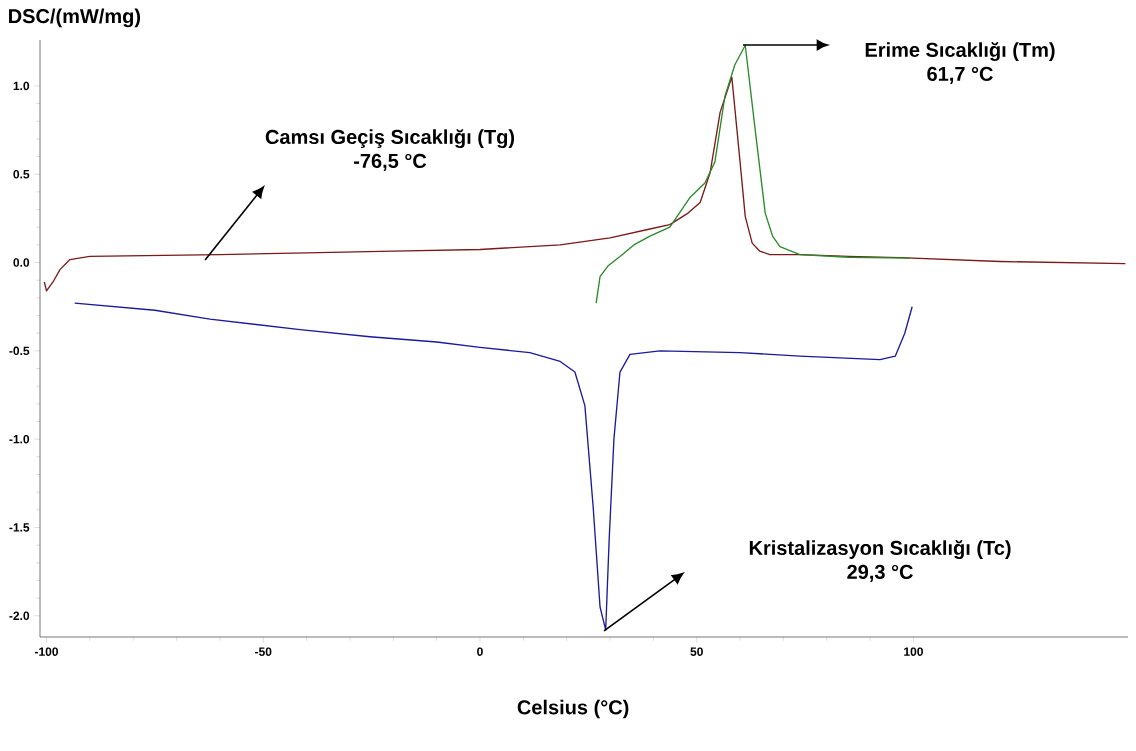 This screenshot has width=1136, height=751. I want to click on annotation: 29,3 °C, so click(880, 573).